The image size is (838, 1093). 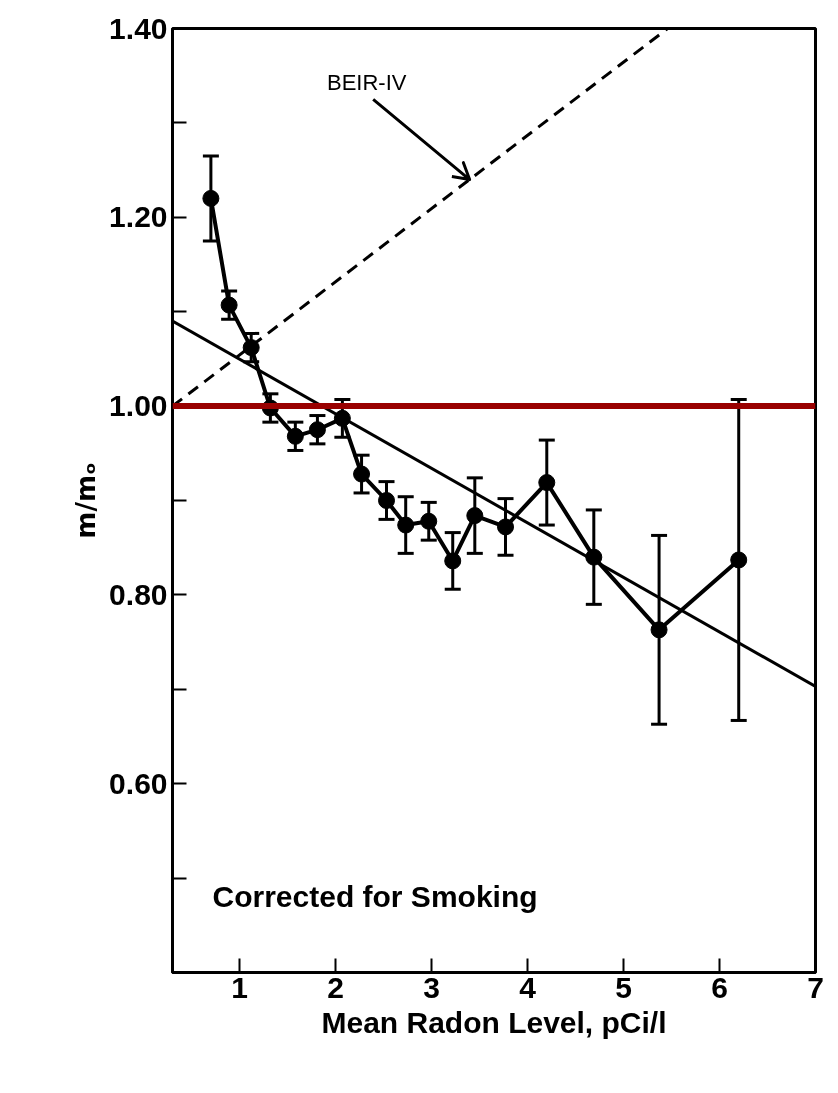 What do you see at coordinates (367, 82) in the screenshot?
I see `text: BEIR-IV` at bounding box center [367, 82].